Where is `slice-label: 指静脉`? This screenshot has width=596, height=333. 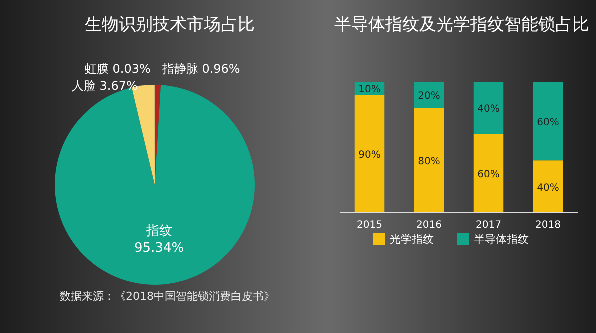
slice-label: 指静脉 is located at coordinates (180, 69).